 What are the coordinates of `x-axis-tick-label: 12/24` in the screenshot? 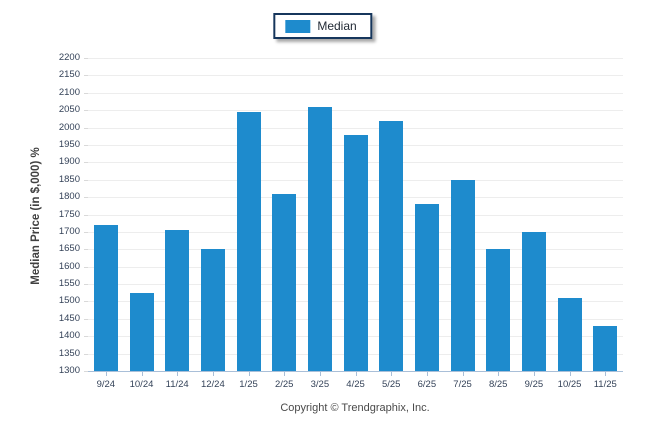 It's located at (212, 384).